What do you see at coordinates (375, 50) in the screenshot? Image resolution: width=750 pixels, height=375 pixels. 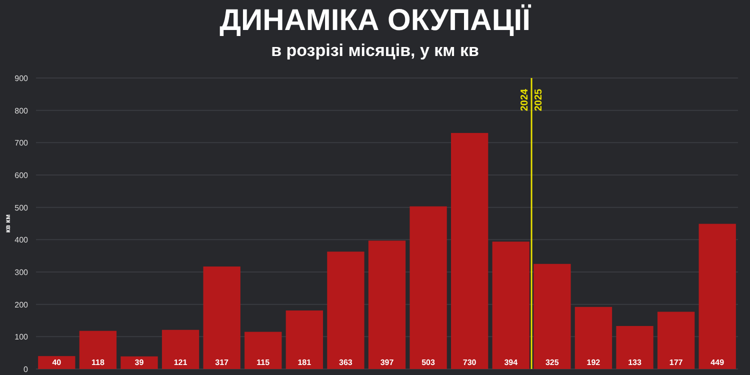 I see `chart-subtitle: в розрізі місяців, у км кв` at bounding box center [375, 50].